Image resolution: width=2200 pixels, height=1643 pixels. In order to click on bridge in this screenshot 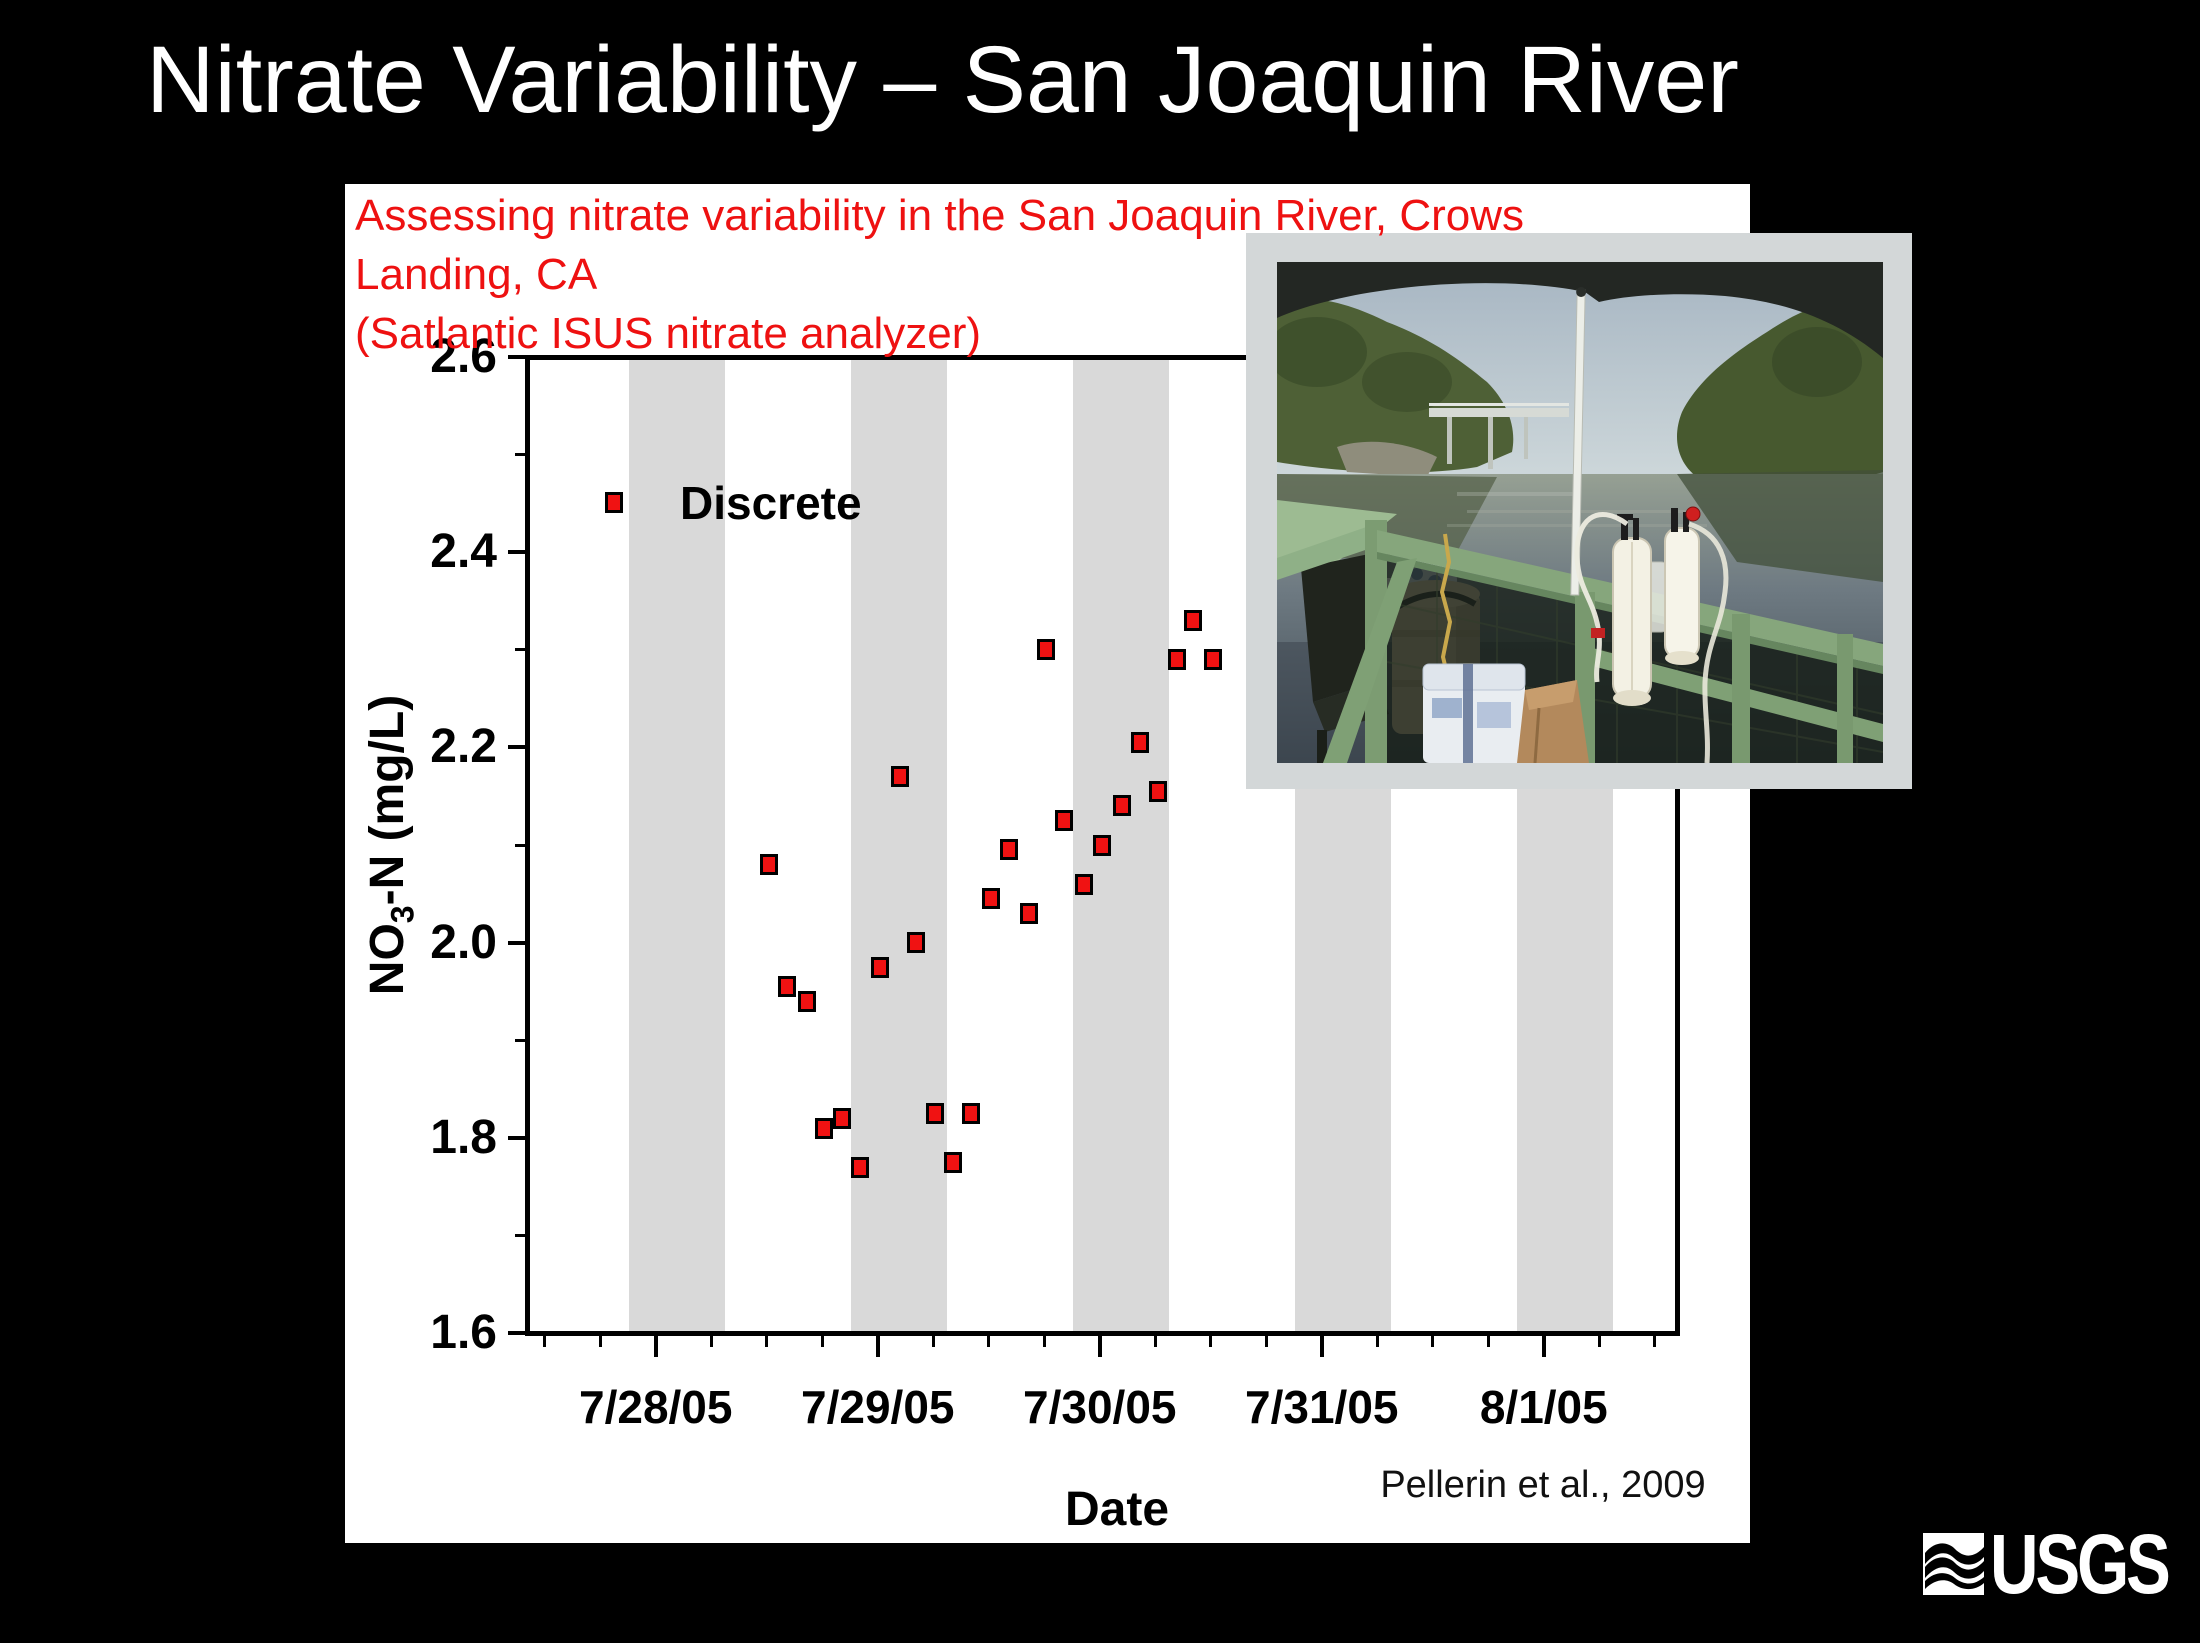, I will do `click(1499, 436)`.